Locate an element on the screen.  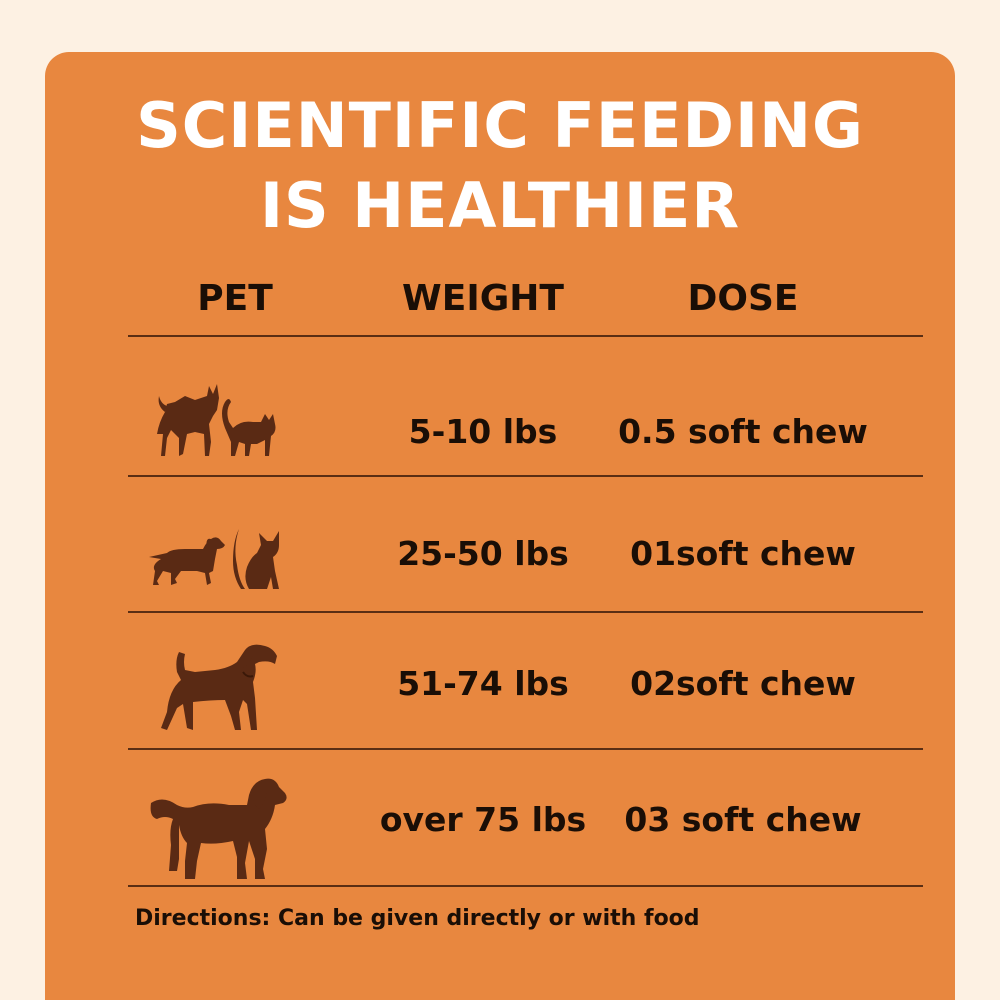
title-line-1: SCIENTIFIC FEEDING is located at coordinates (500, 125).